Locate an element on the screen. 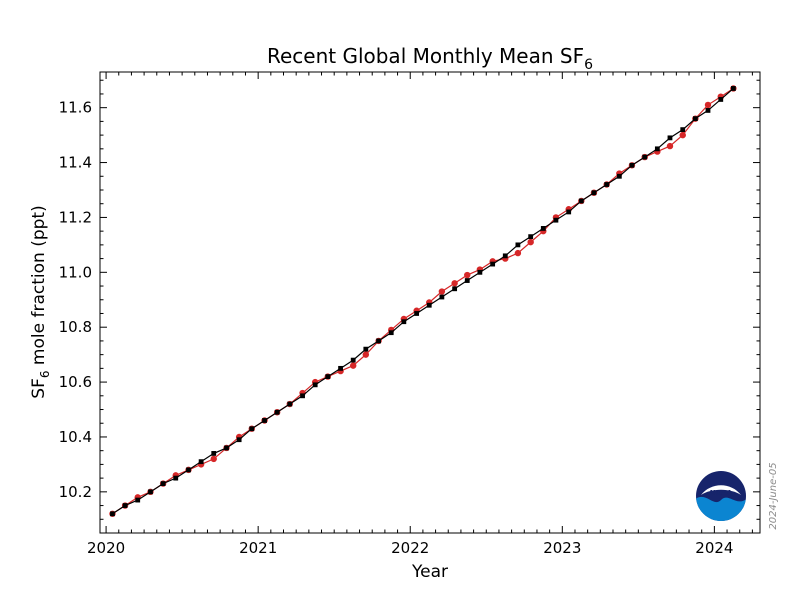  x-tick-label: 2023 is located at coordinates (562, 548).